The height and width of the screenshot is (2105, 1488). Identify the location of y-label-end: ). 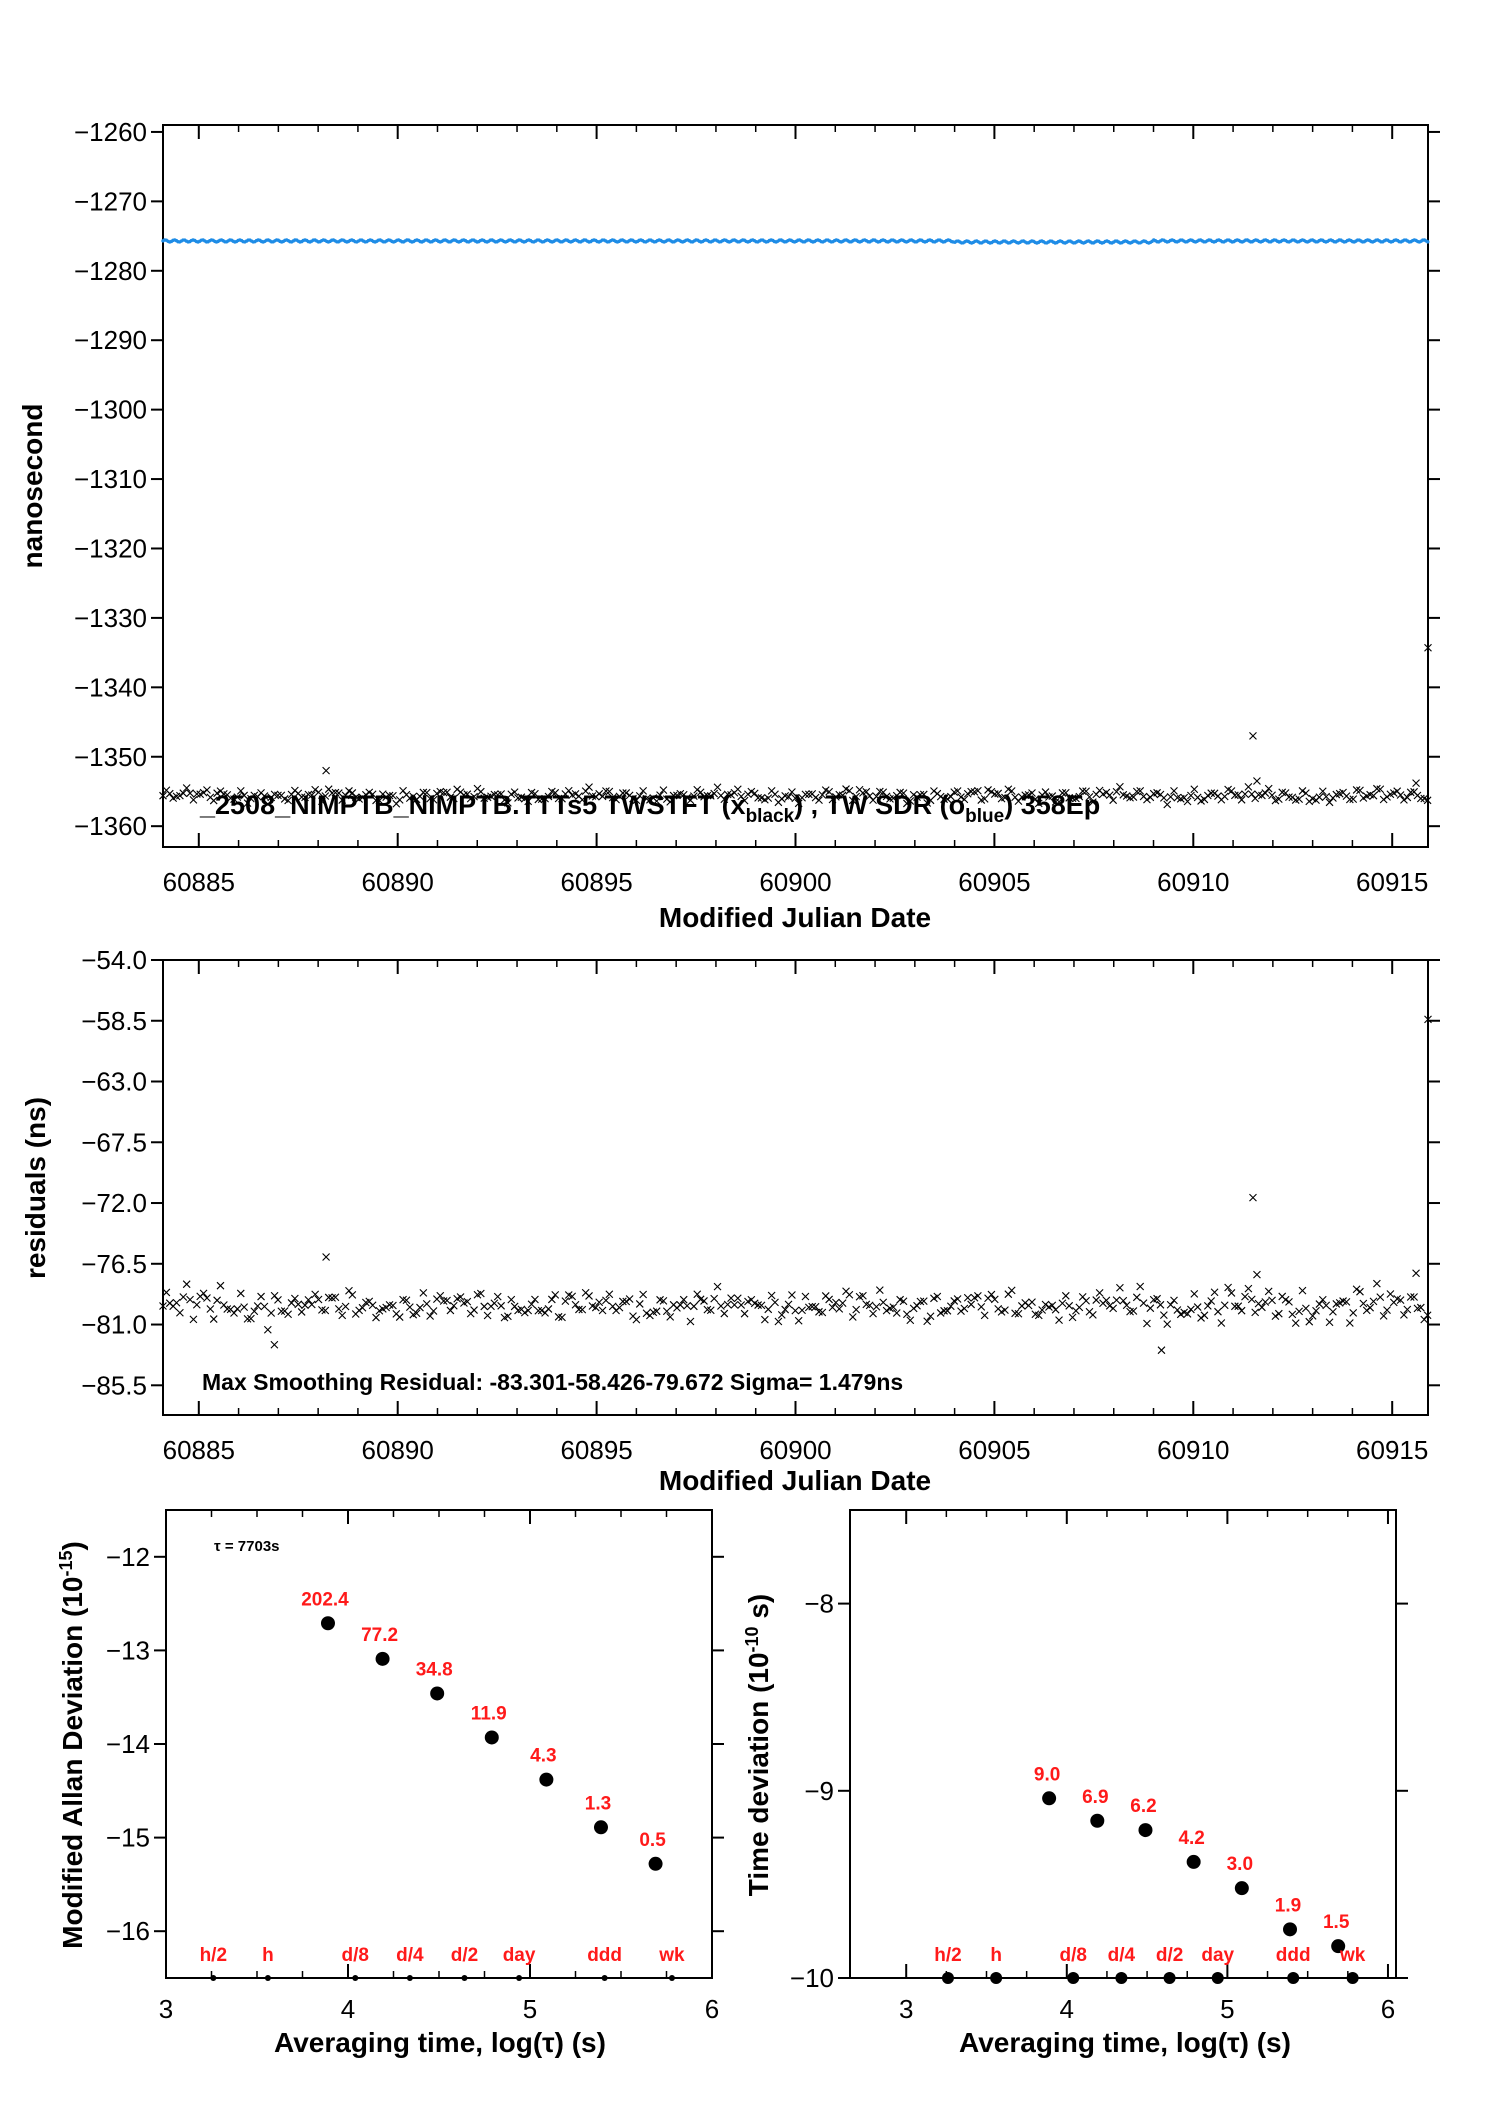
(72, 1545).